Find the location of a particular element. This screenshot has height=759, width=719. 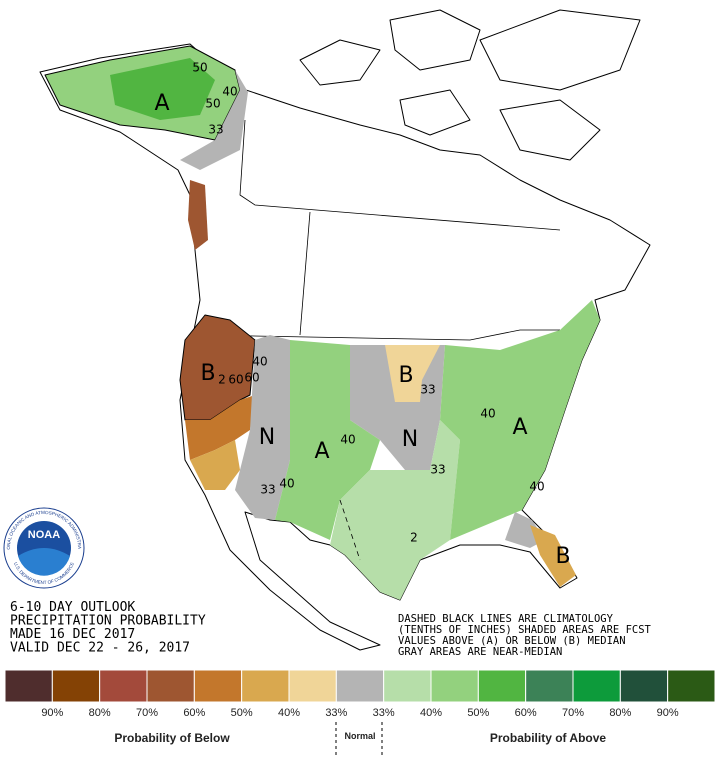

logo-name: NOAA is located at coordinates (44, 535).